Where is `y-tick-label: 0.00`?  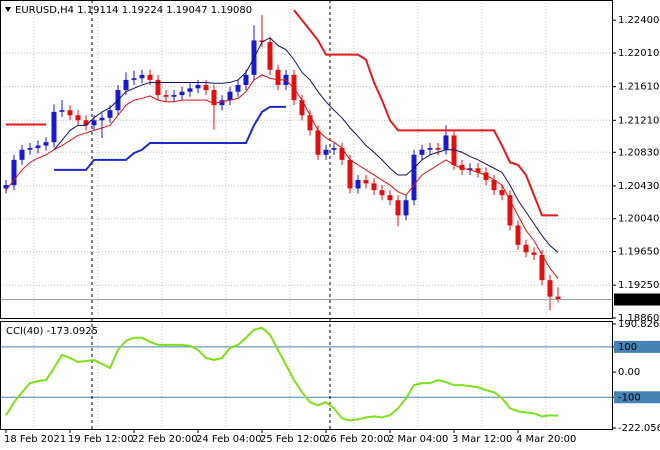 y-tick-label: 0.00 is located at coordinates (629, 372).